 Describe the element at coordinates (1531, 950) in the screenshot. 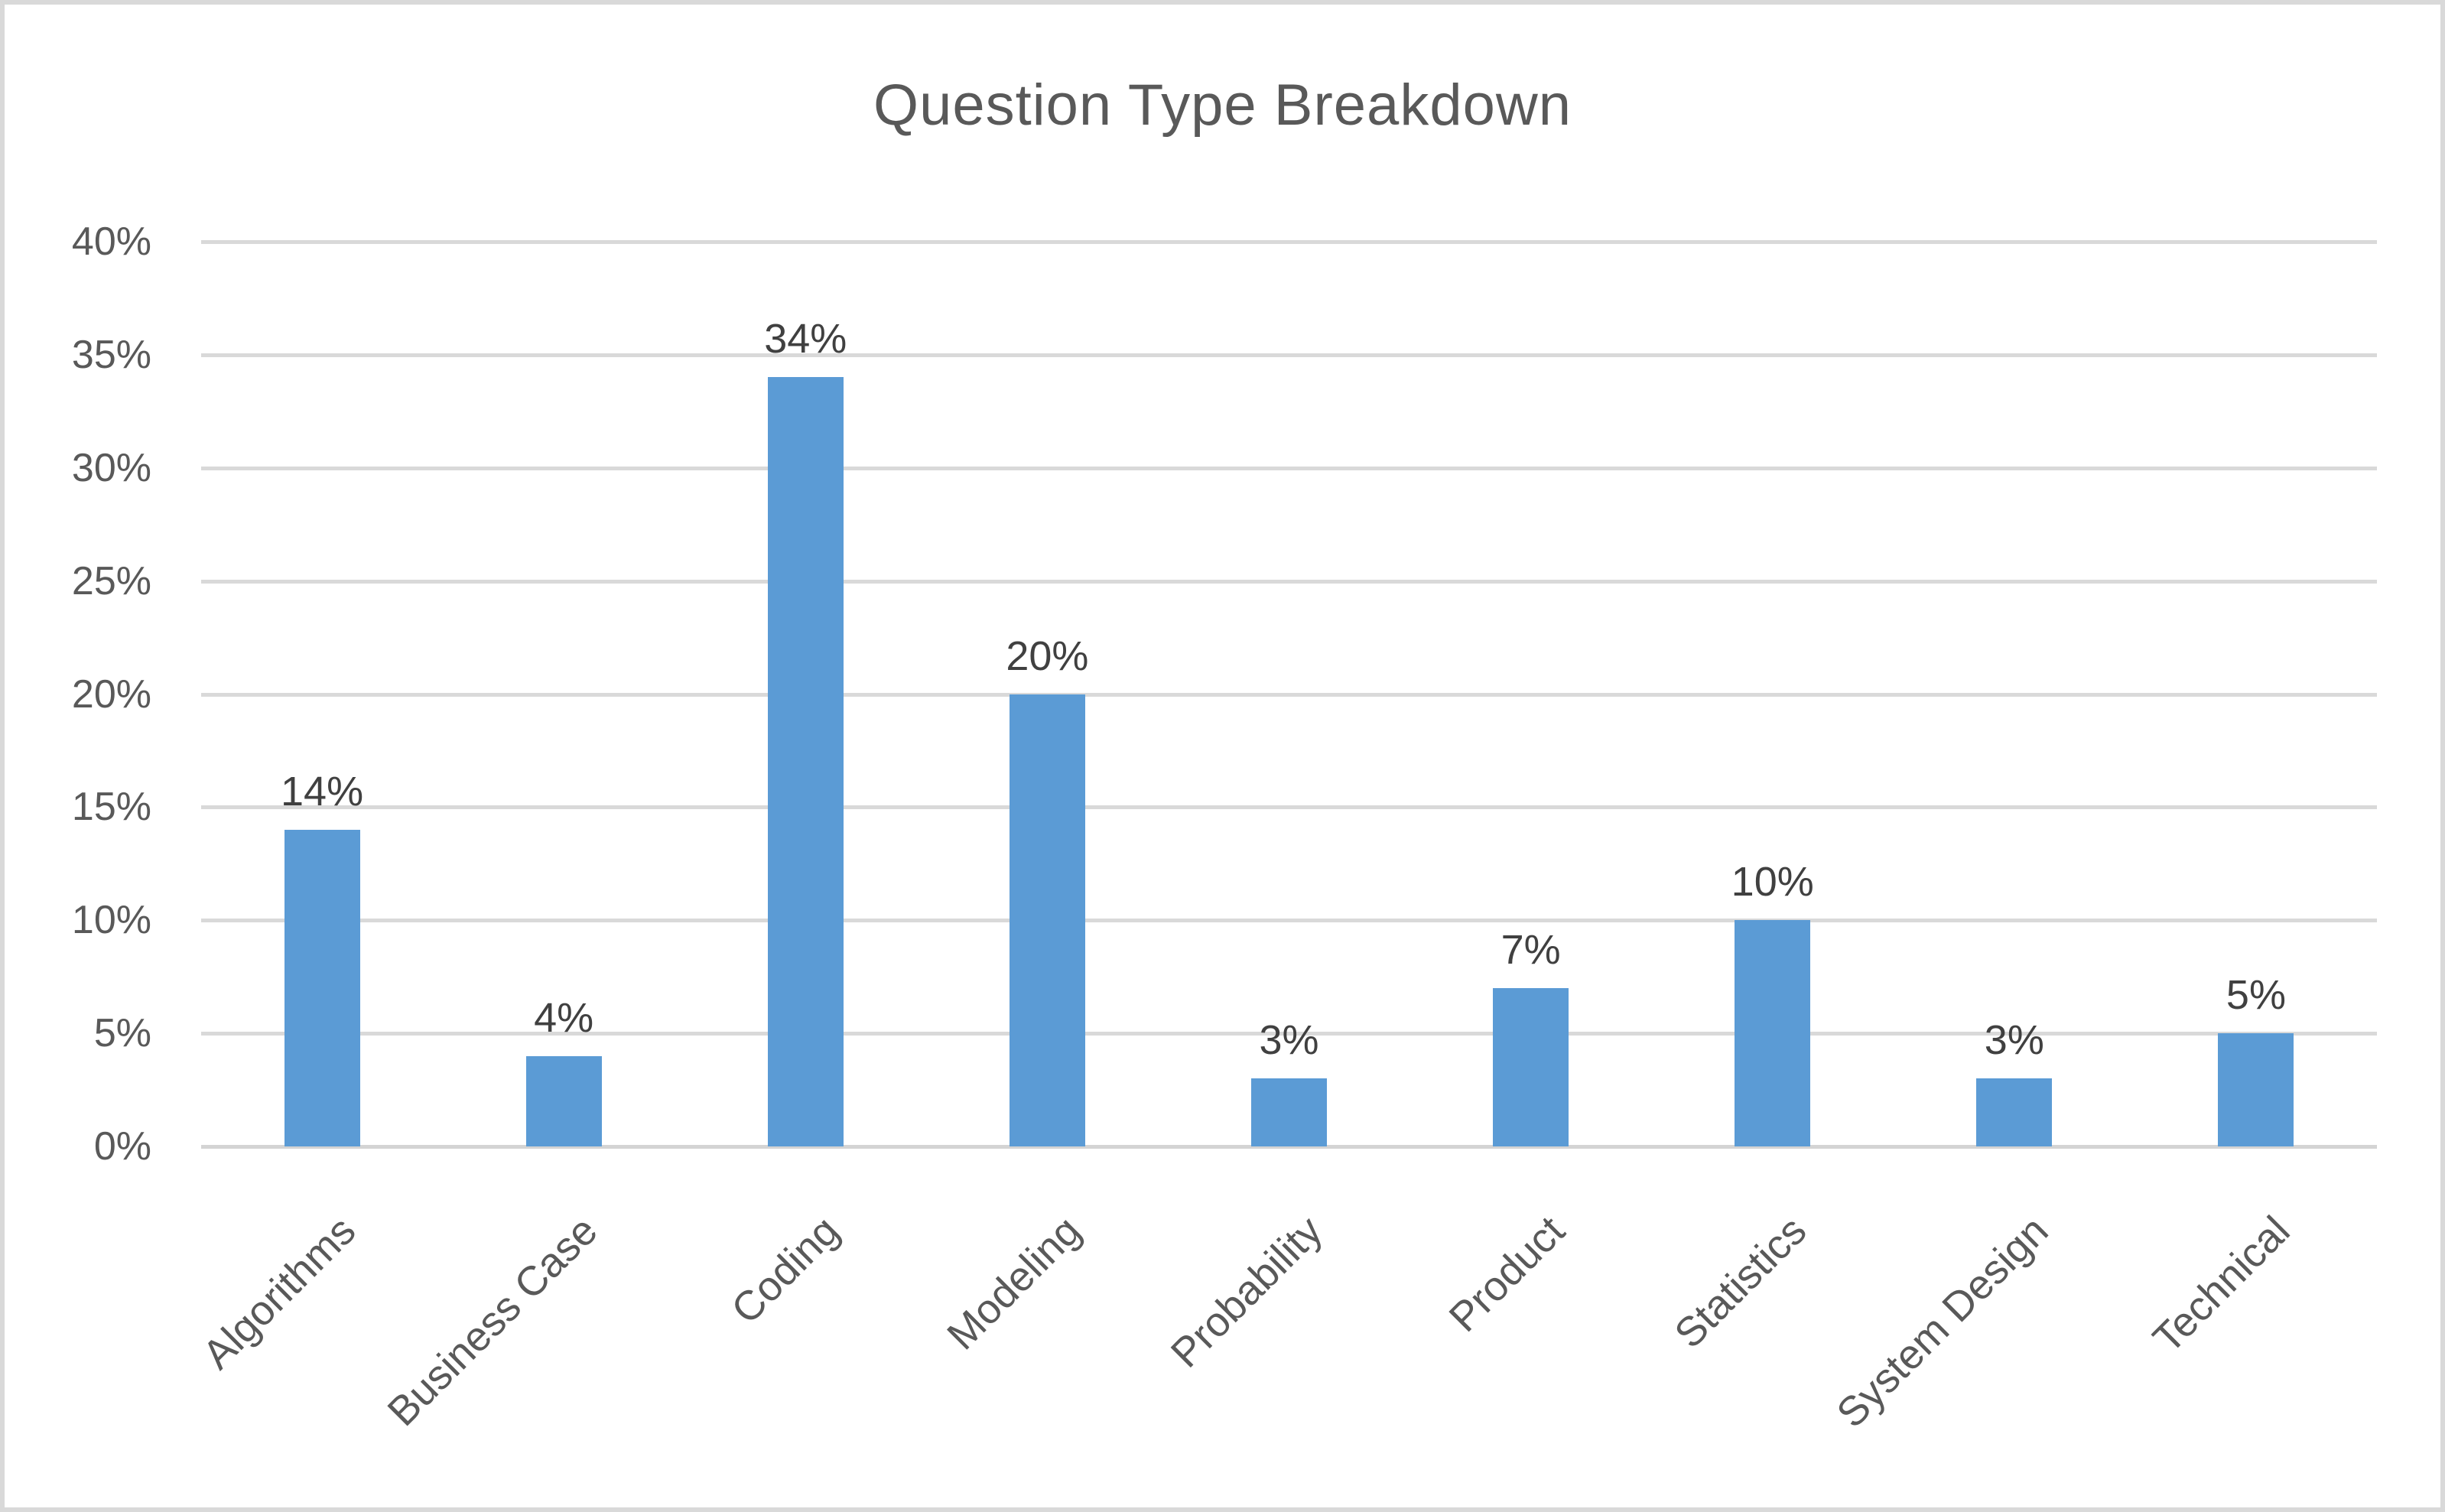

I see `data-label: 7%` at that location.